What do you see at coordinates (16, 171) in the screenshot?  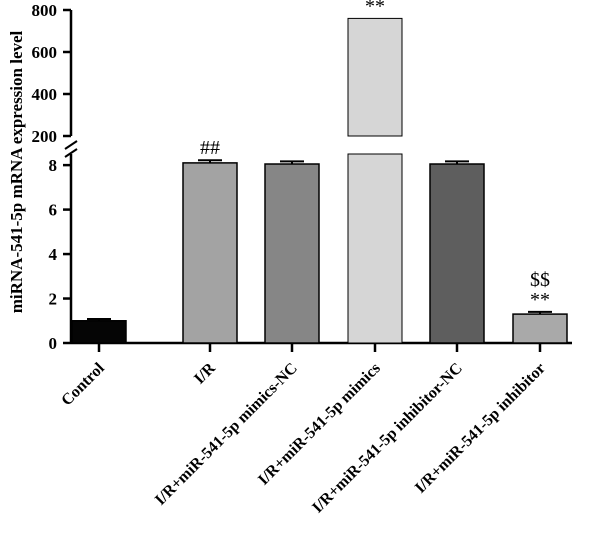 I see `y-axis-title: miRNA-541-5p mRNA expression level` at bounding box center [16, 171].